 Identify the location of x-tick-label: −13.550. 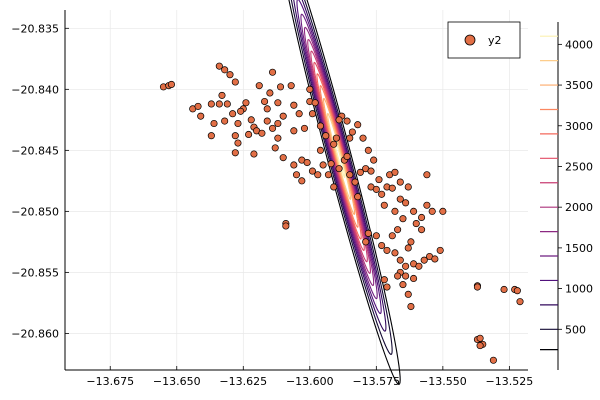
(443, 381).